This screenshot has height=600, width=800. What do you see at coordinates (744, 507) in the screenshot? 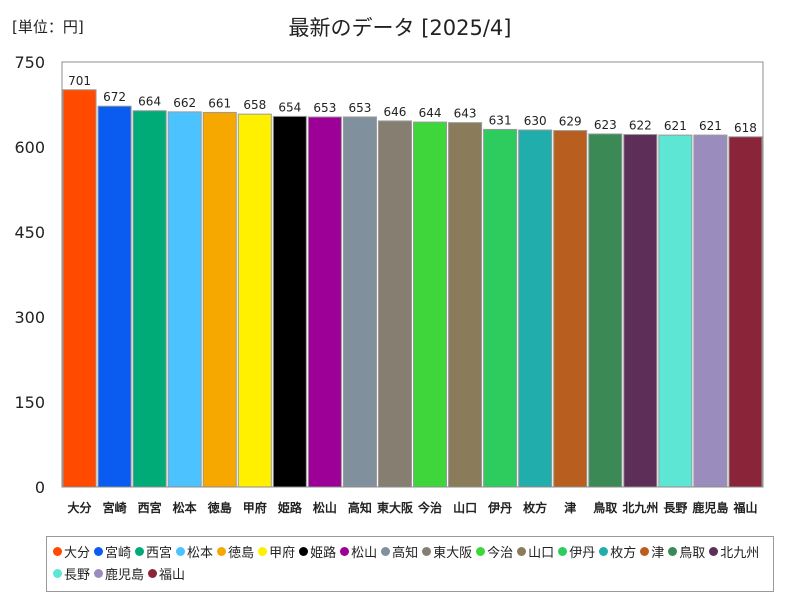
I see `x-tick-label: 福山` at bounding box center [744, 507].